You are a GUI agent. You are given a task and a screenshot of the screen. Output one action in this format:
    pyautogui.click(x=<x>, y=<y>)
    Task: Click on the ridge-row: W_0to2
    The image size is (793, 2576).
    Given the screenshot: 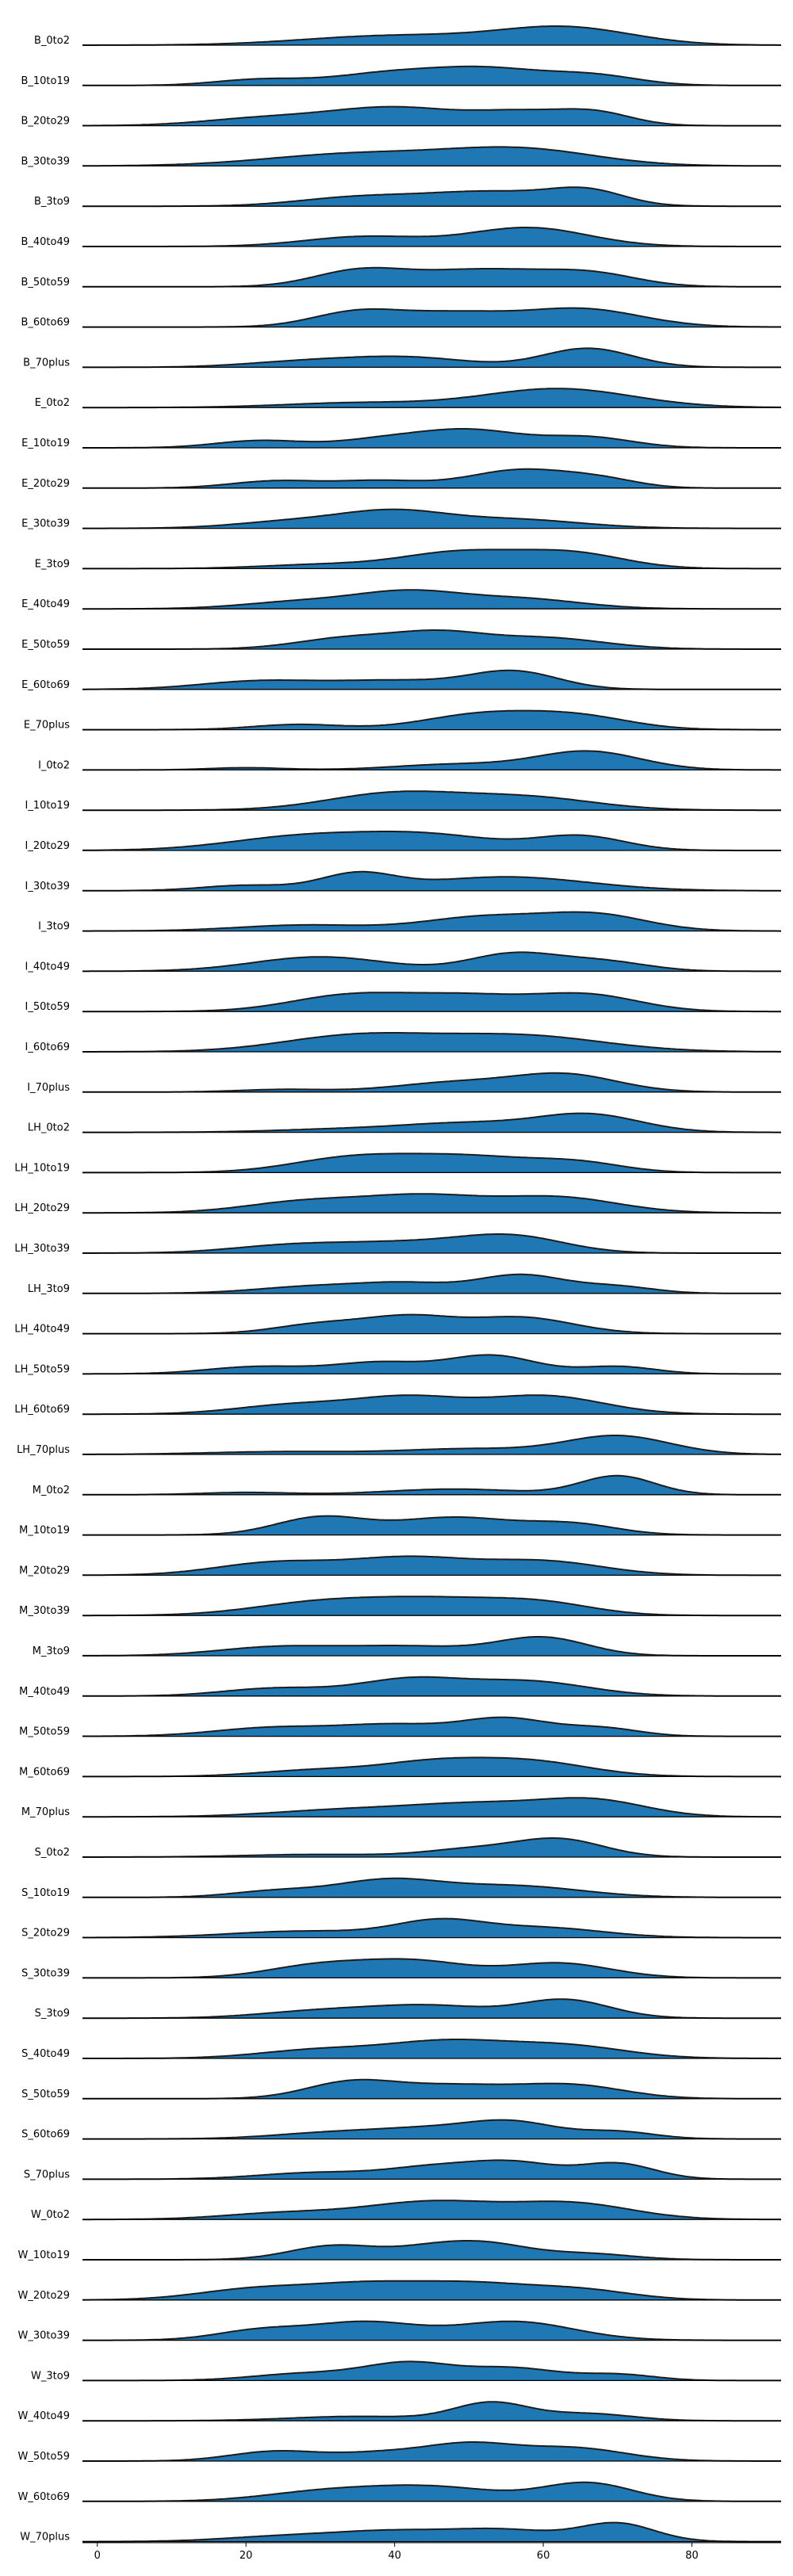 What is the action you would take?
    pyautogui.click(x=406, y=2210)
    